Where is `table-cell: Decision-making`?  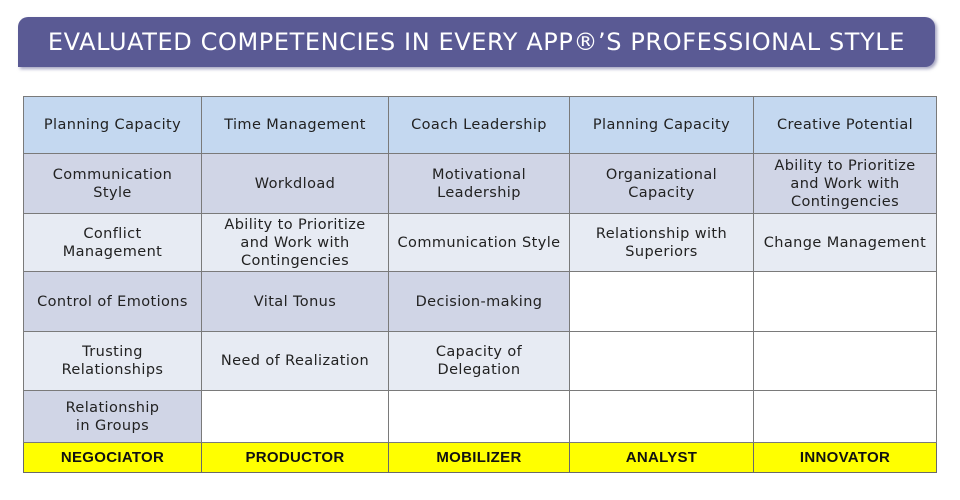
table-cell: Decision-making is located at coordinates (479, 301).